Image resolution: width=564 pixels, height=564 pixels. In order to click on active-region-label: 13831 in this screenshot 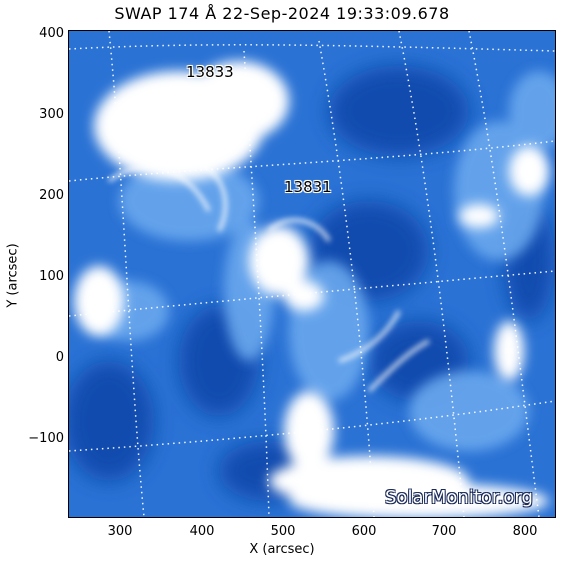, I will do `click(308, 187)`.